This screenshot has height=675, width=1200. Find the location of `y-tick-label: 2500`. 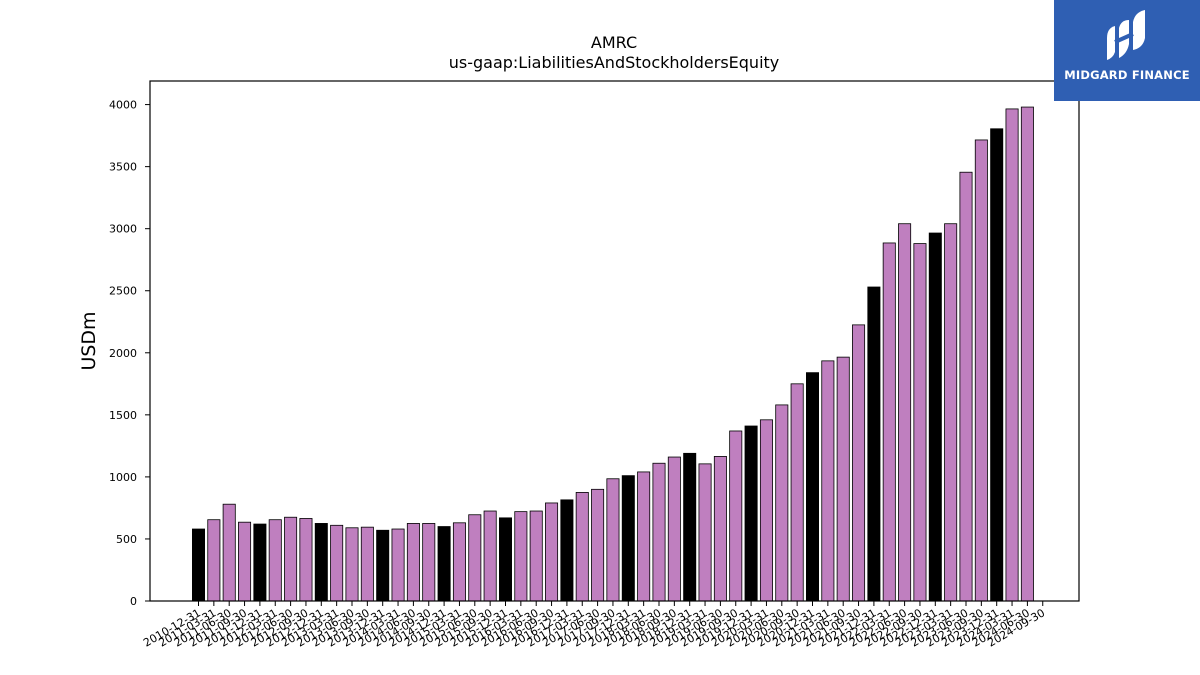

y-tick-label: 2500 is located at coordinates (123, 291).